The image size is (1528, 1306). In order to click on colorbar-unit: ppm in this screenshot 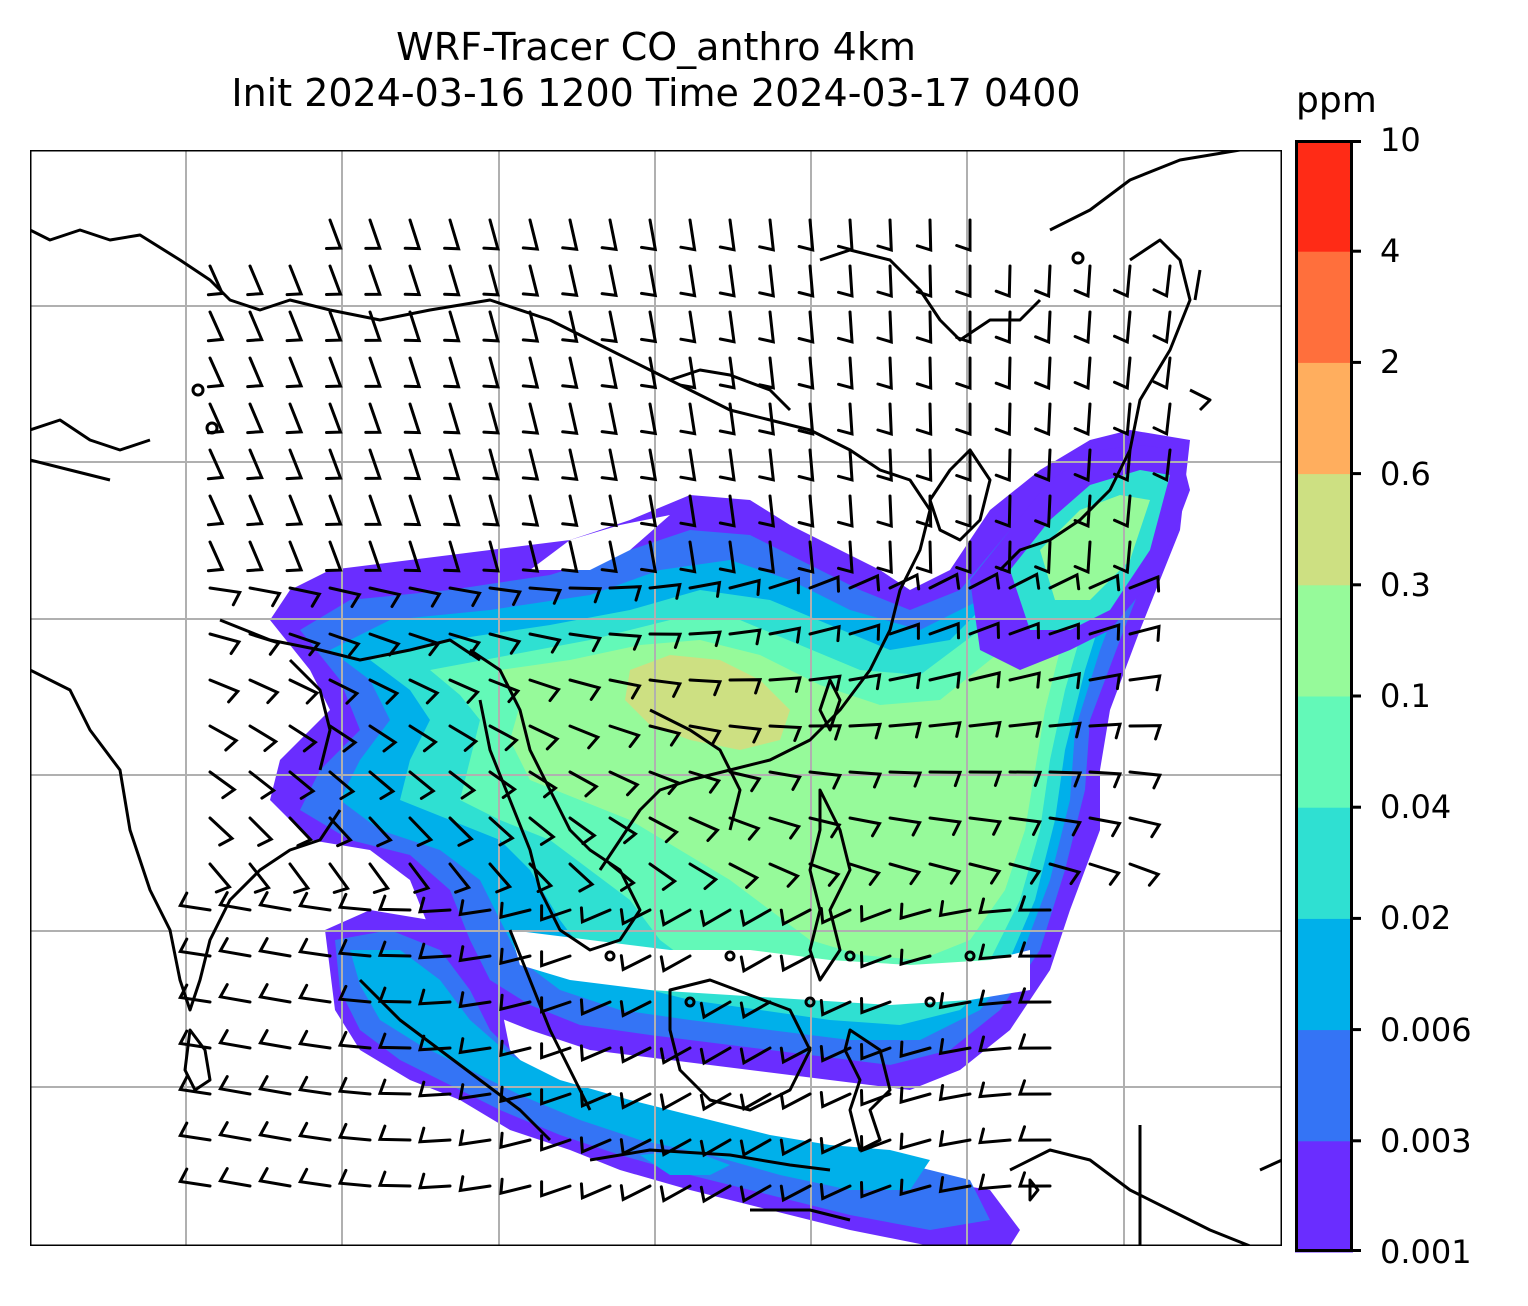, I will do `click(1336, 100)`.